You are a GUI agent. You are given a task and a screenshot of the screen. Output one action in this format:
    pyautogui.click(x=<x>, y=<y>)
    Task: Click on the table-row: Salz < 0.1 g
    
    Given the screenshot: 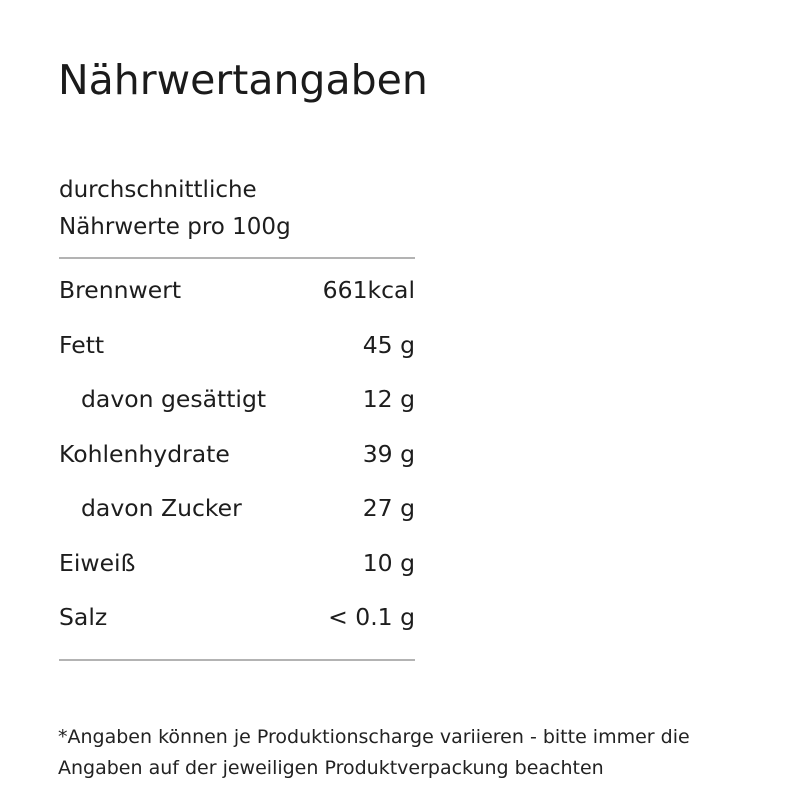 What is the action you would take?
    pyautogui.click(x=237, y=617)
    